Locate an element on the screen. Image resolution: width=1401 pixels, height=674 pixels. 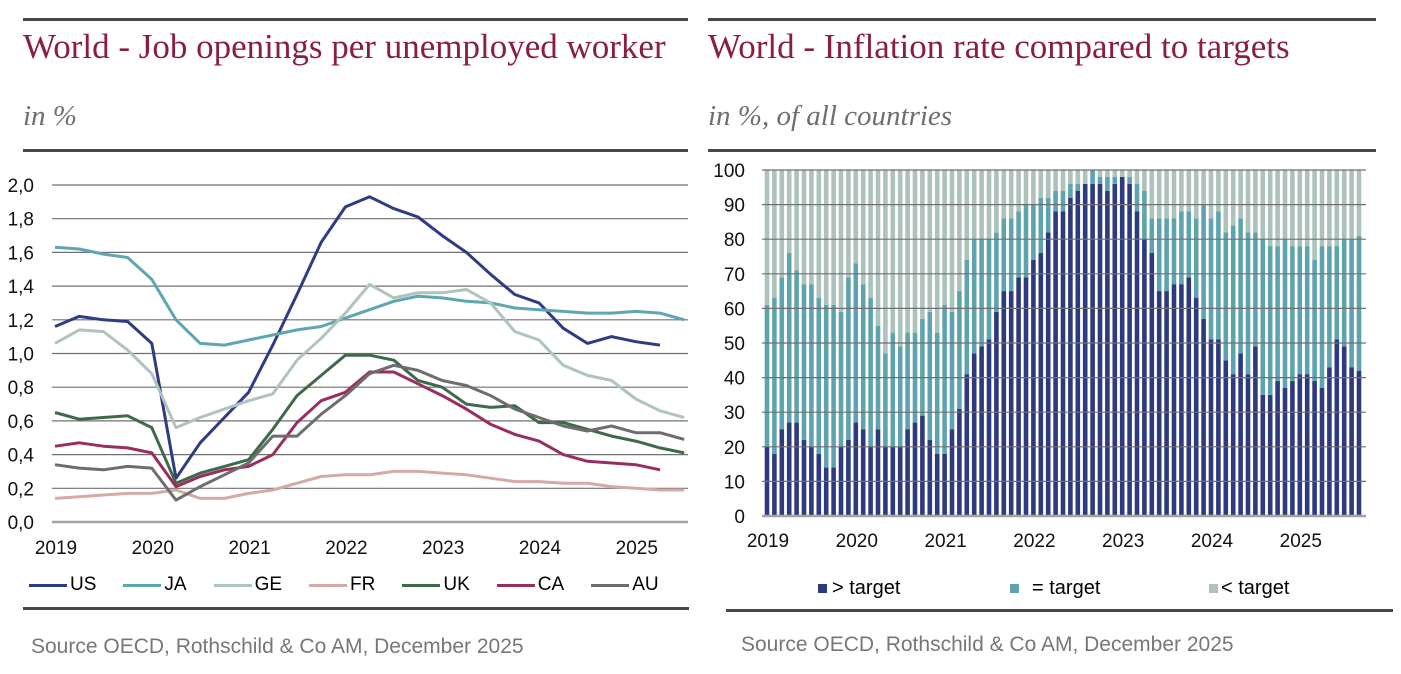
legend-label: US is located at coordinates (83, 584).